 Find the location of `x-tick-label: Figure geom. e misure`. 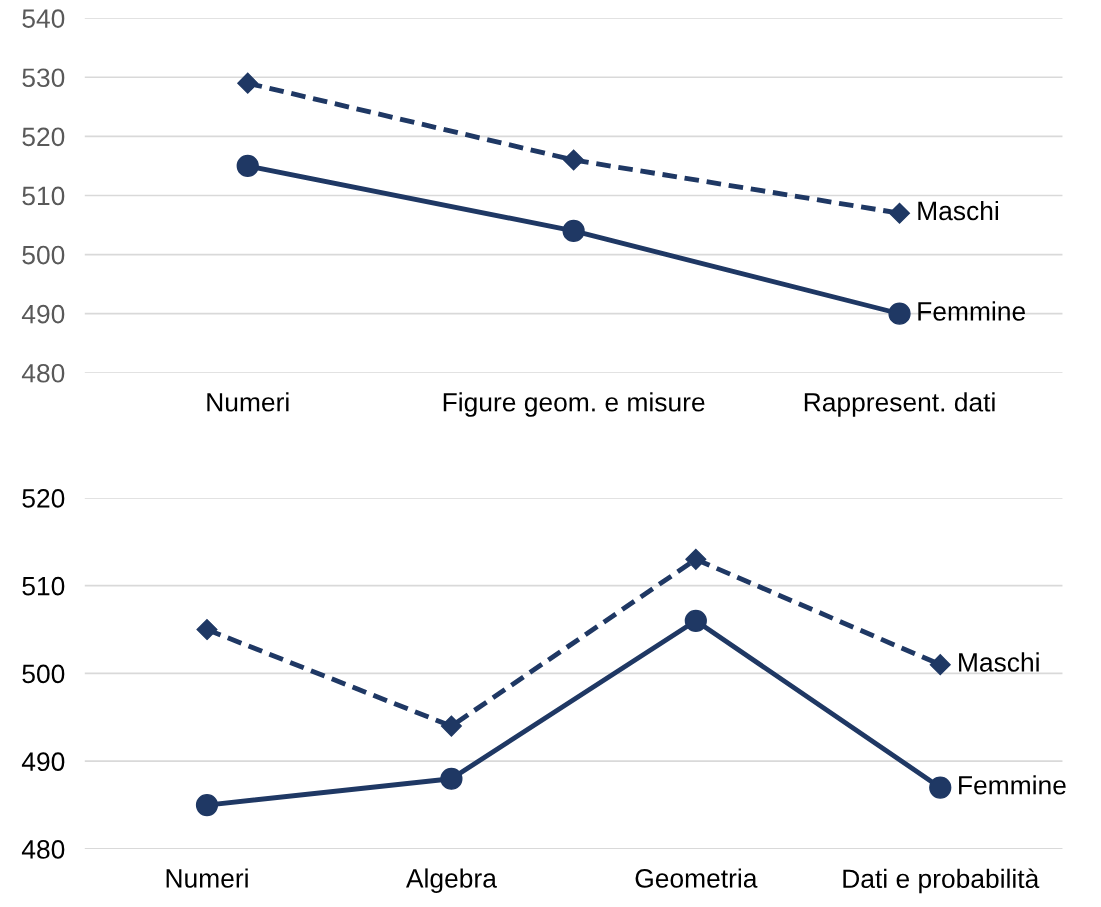

x-tick-label: Figure geom. e misure is located at coordinates (574, 404).